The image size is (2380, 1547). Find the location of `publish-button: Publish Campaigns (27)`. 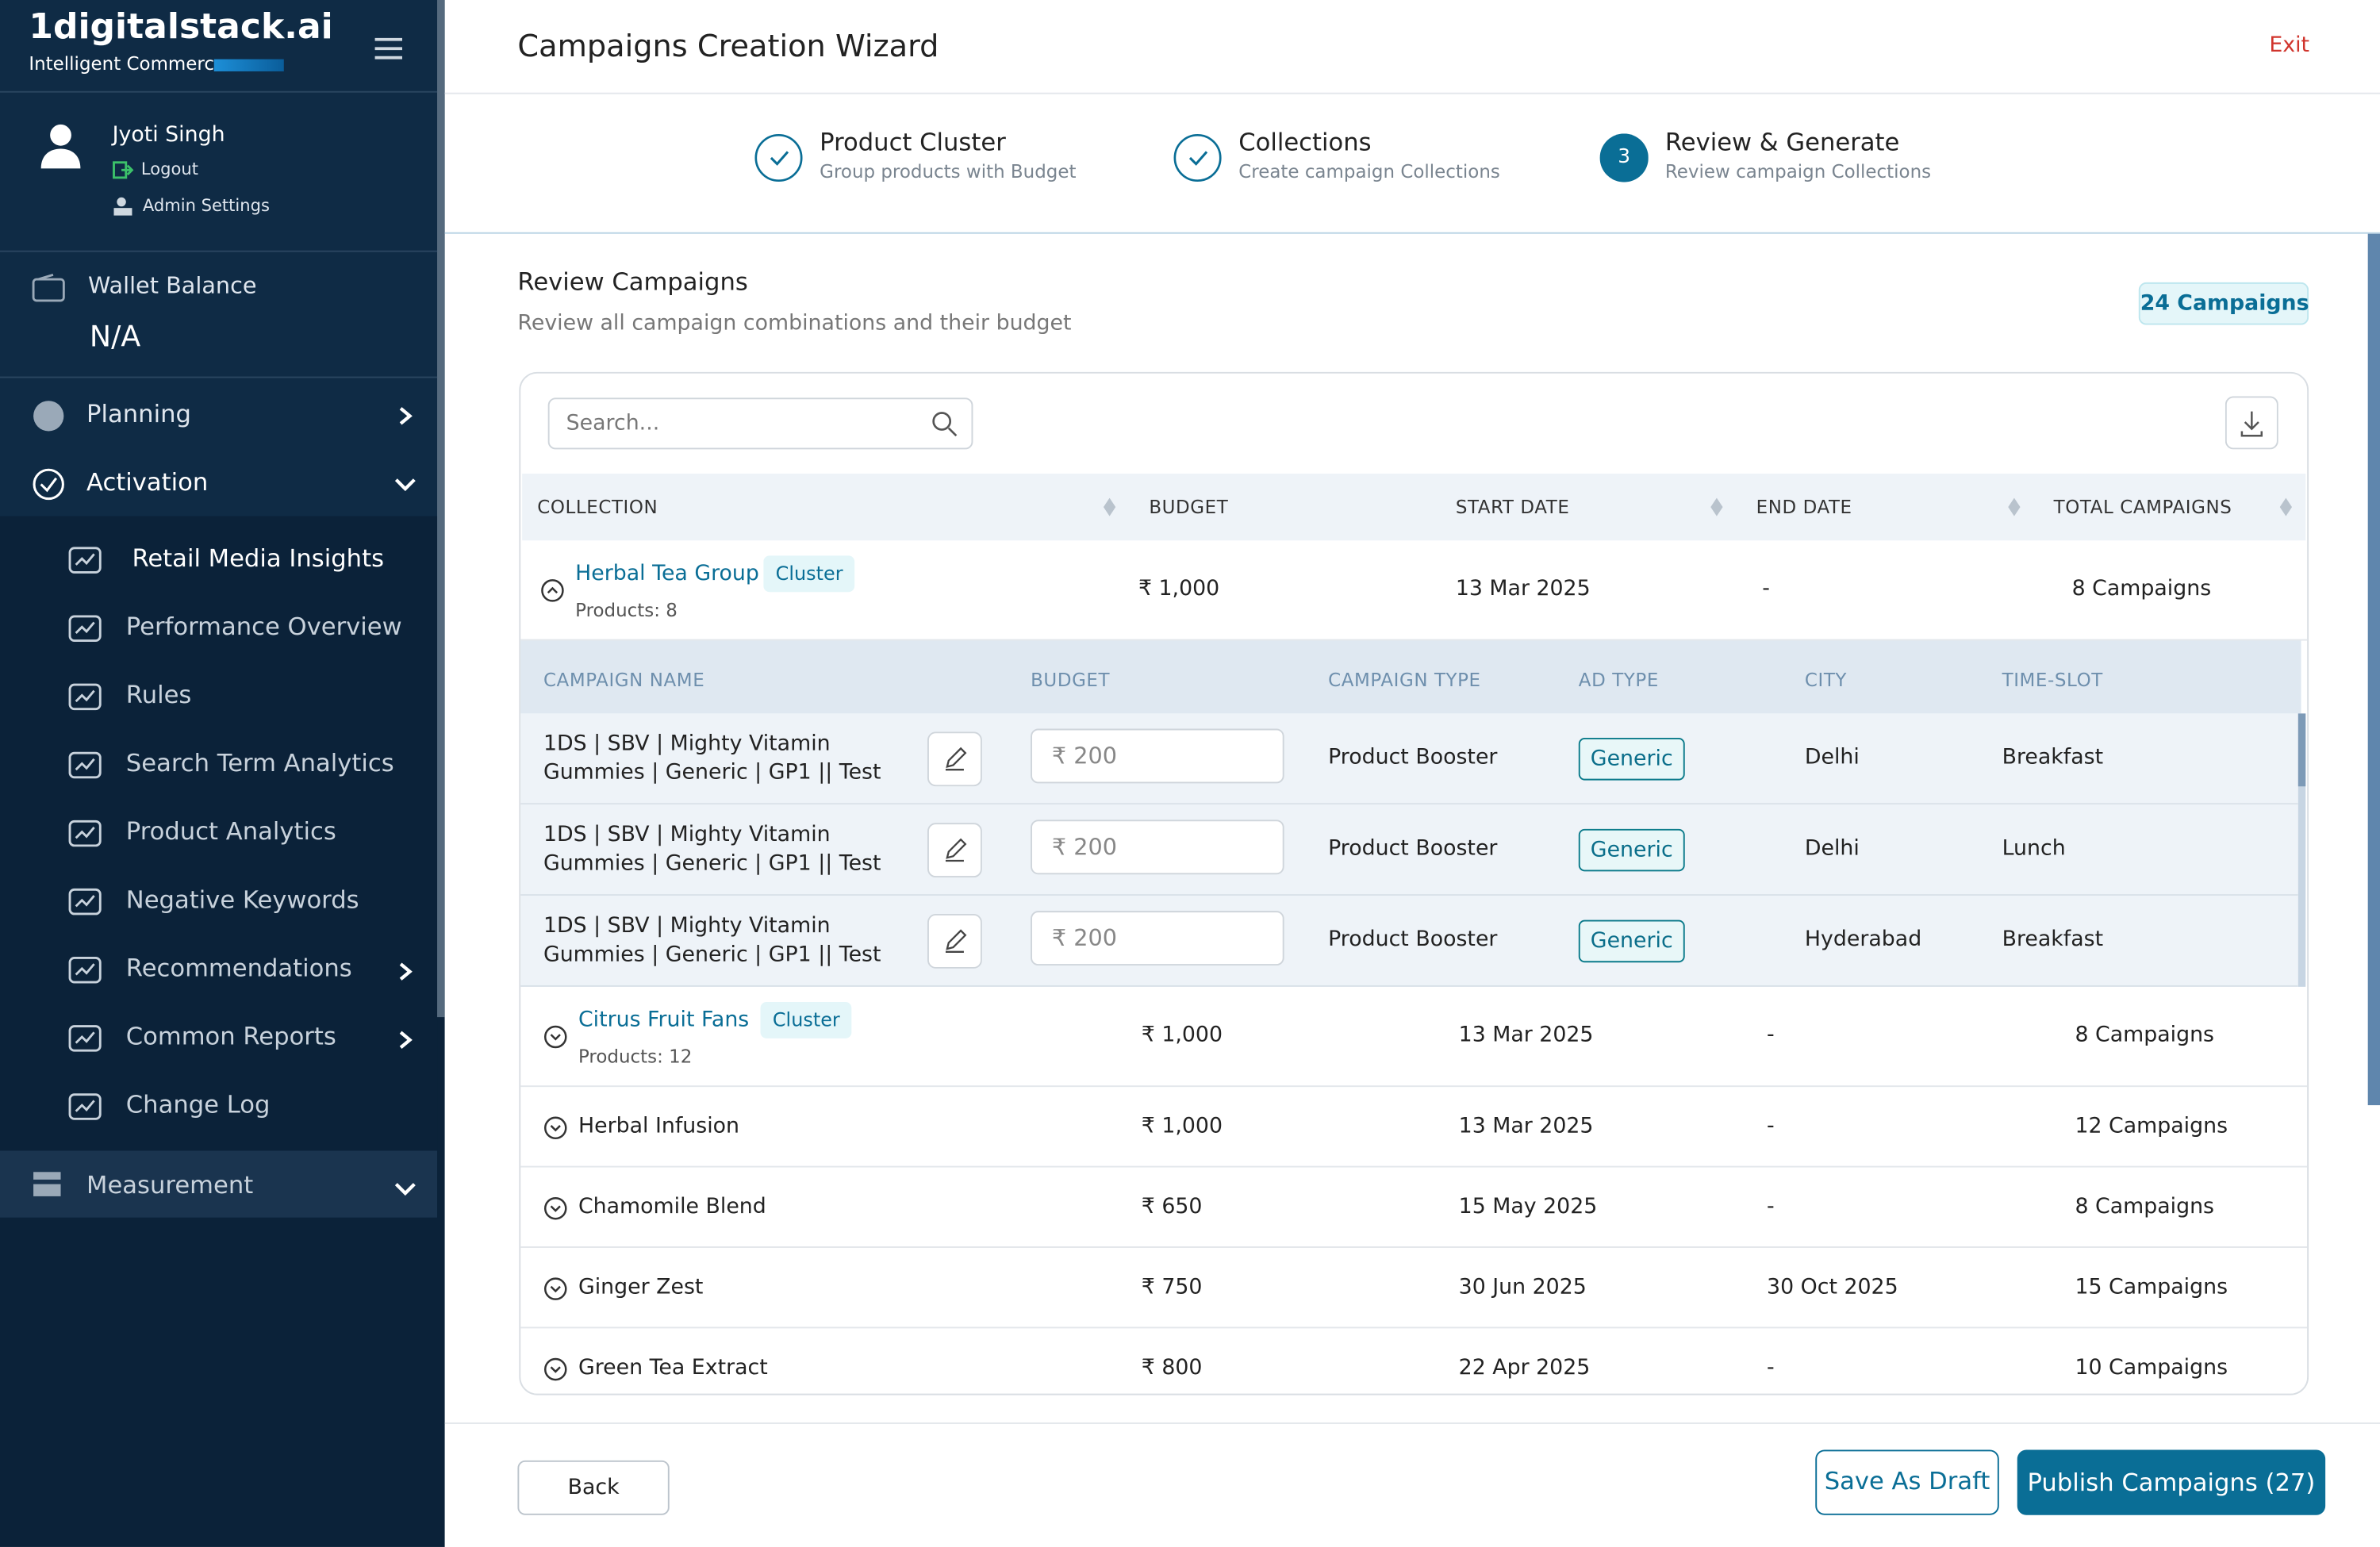

publish-button: Publish Campaigns (27) is located at coordinates (2171, 1482).